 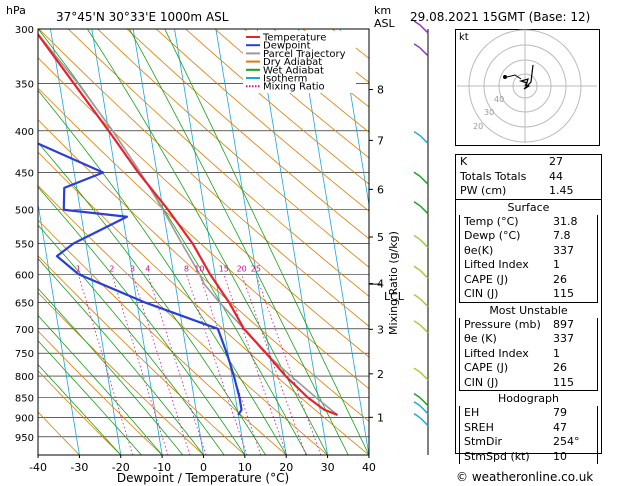 What do you see at coordinates (483, 441) in the screenshot?
I see `hodo-label: StmDir` at bounding box center [483, 441].